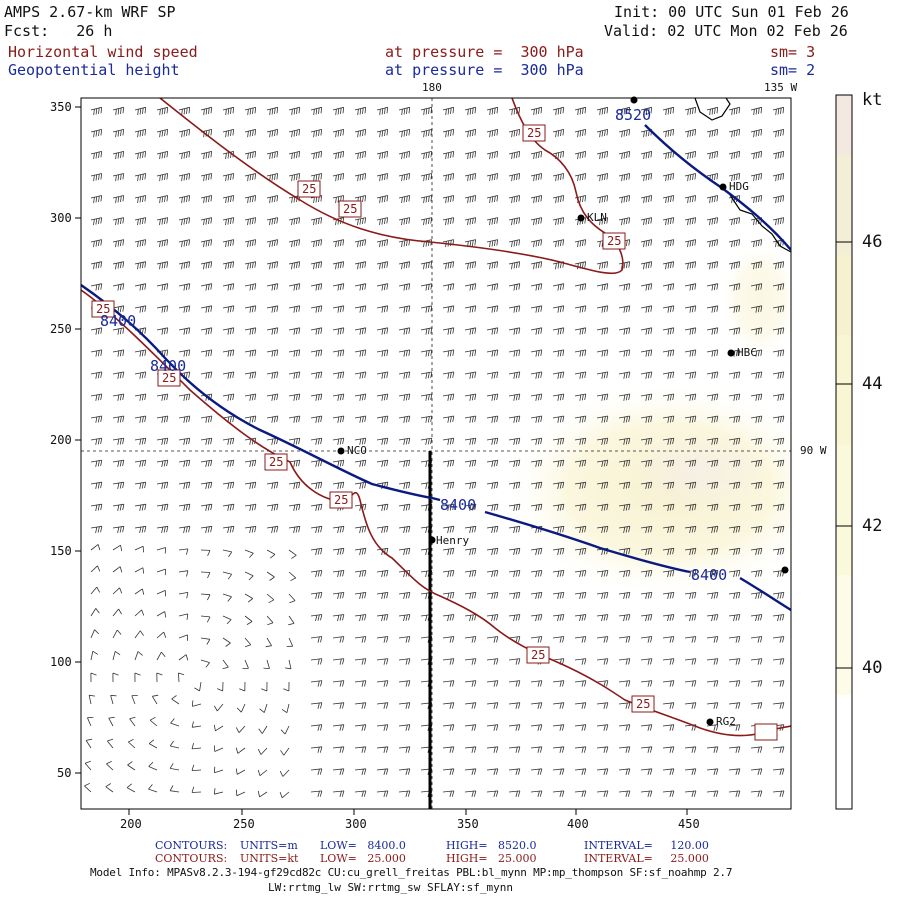  What do you see at coordinates (731, 12) in the screenshot?
I see `init-time: Init: 00 UTC Sun 01 Feb 26` at bounding box center [731, 12].